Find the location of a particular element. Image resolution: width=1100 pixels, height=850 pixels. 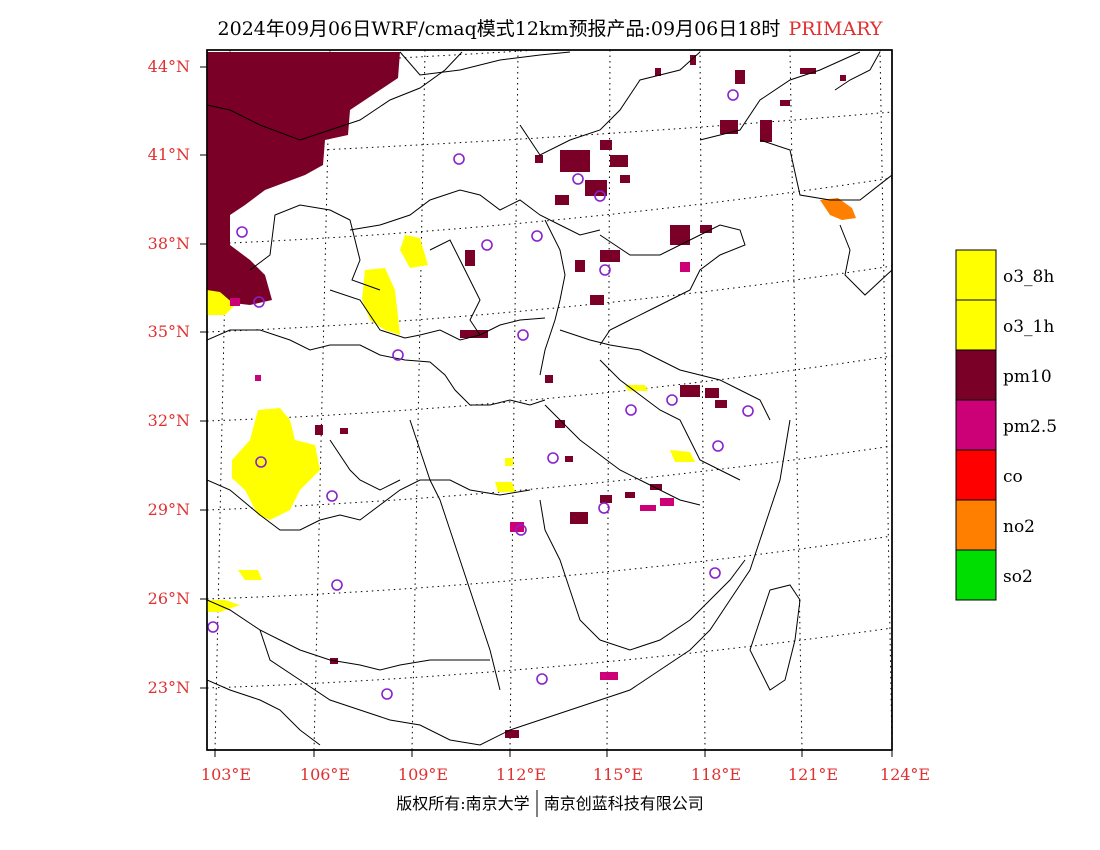

lat-label-44: 44°N is located at coordinates (169, 66).